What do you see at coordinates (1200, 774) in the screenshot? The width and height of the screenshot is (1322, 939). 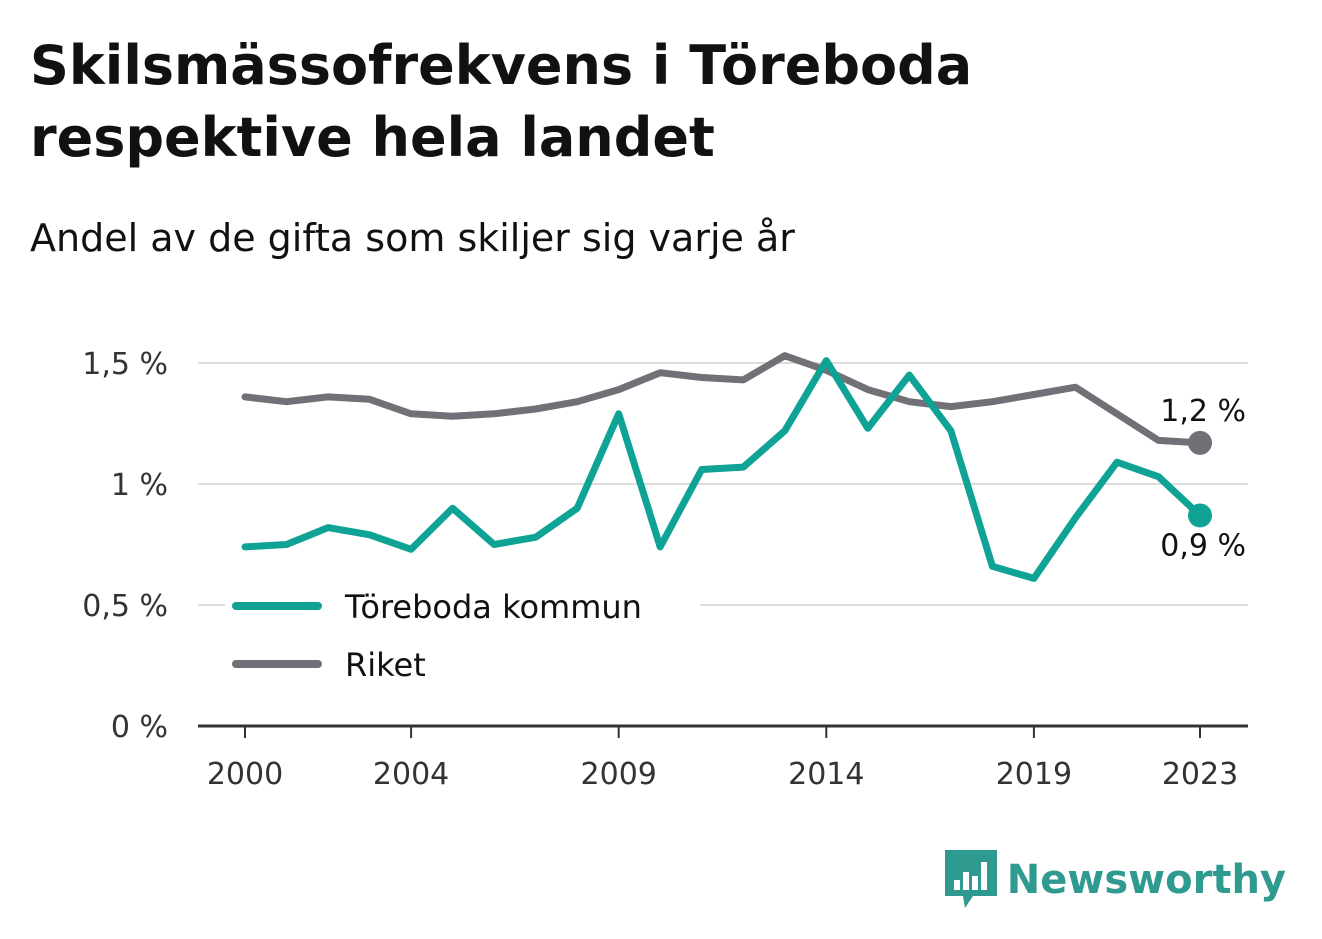 I see `x-tick-label: 2023` at bounding box center [1200, 774].